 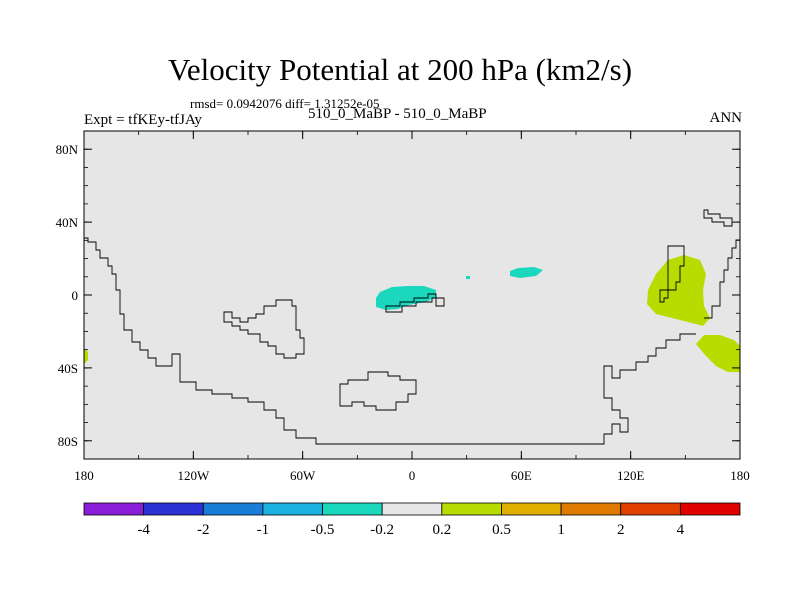 I want to click on lon-tick-label: 60E, so click(x=521, y=475).